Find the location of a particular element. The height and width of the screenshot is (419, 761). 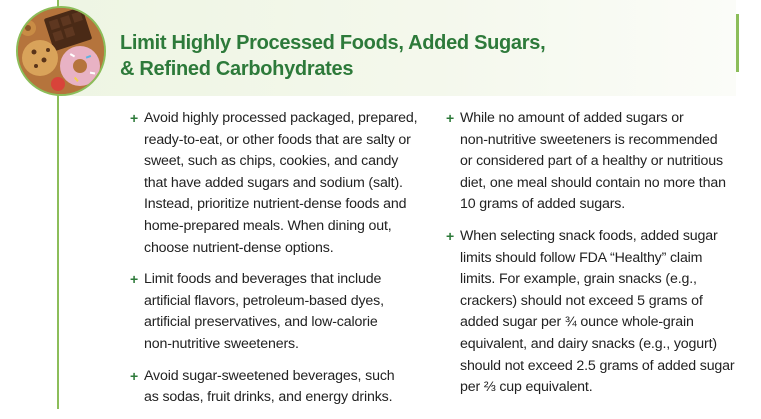

text-line: home-prepared meals. When dining out, is located at coordinates (268, 225).